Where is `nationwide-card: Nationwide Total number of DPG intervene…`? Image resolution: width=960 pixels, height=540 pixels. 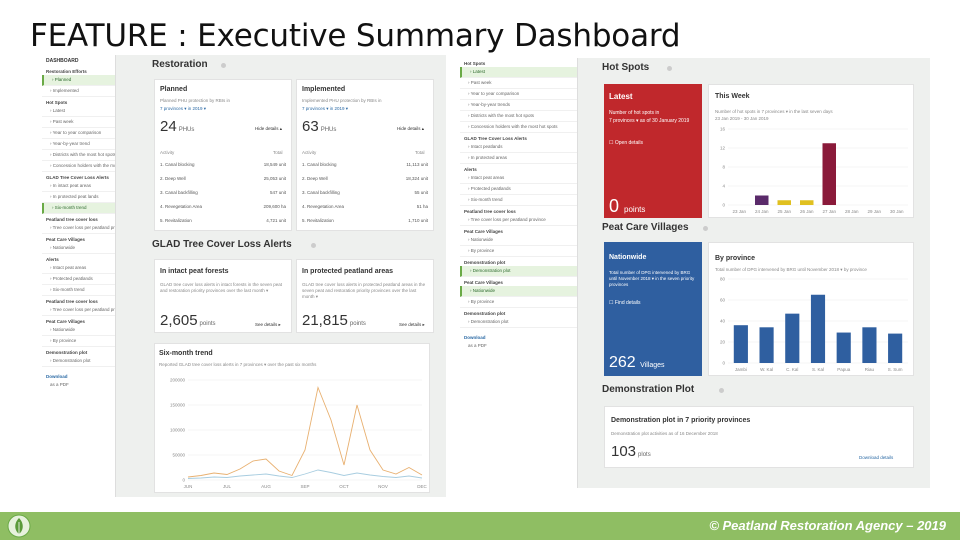 nationwide-card: Nationwide Total number of DPG intervene… is located at coordinates (653, 309).